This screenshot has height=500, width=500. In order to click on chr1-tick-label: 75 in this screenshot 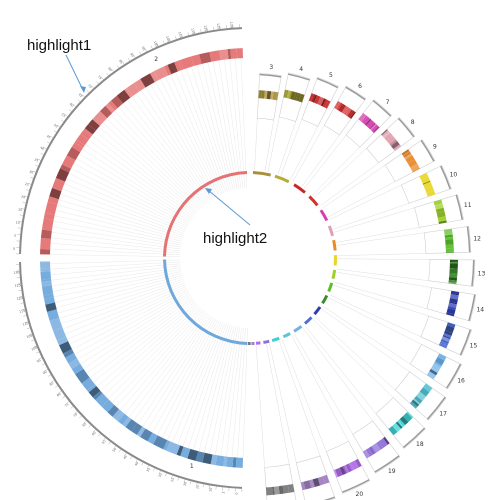, I will do `click(67, 405)`.